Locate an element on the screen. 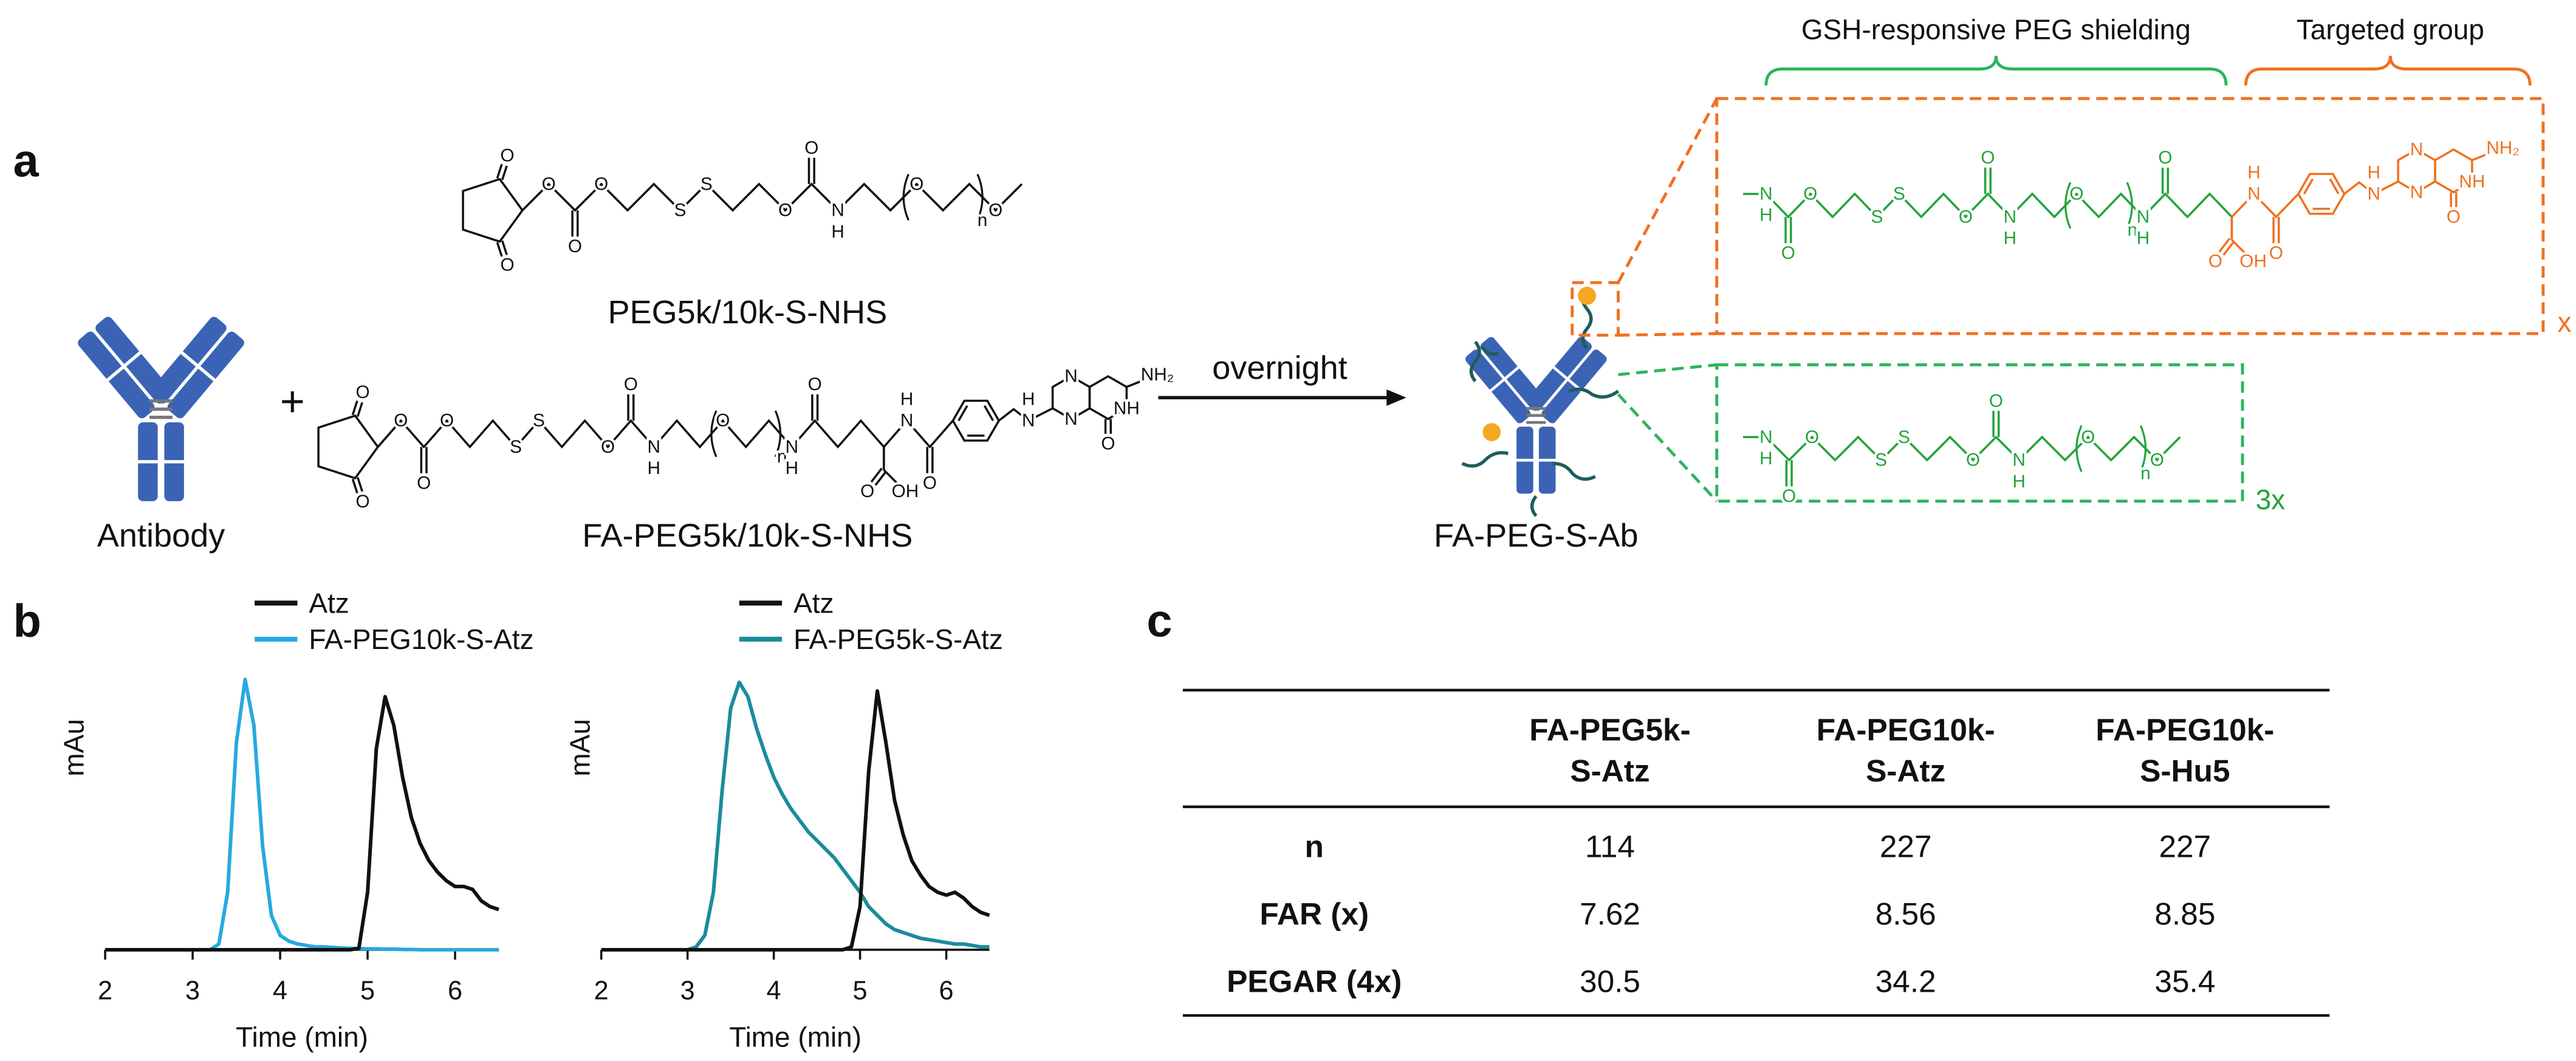 This screenshot has height=1061, width=2576. conjugate-icon is located at coordinates (1541, 401).